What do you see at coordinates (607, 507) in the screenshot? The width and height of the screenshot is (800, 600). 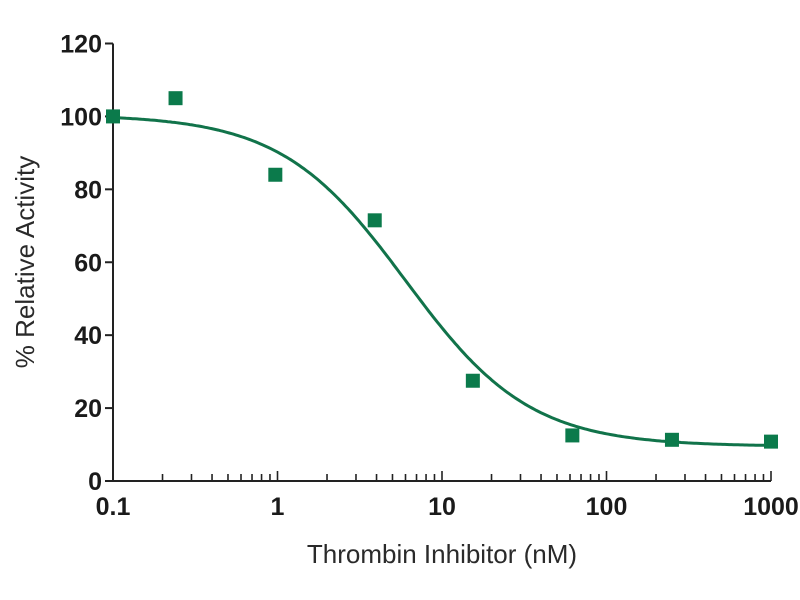 I see `x-tick-label: 100` at bounding box center [607, 507].